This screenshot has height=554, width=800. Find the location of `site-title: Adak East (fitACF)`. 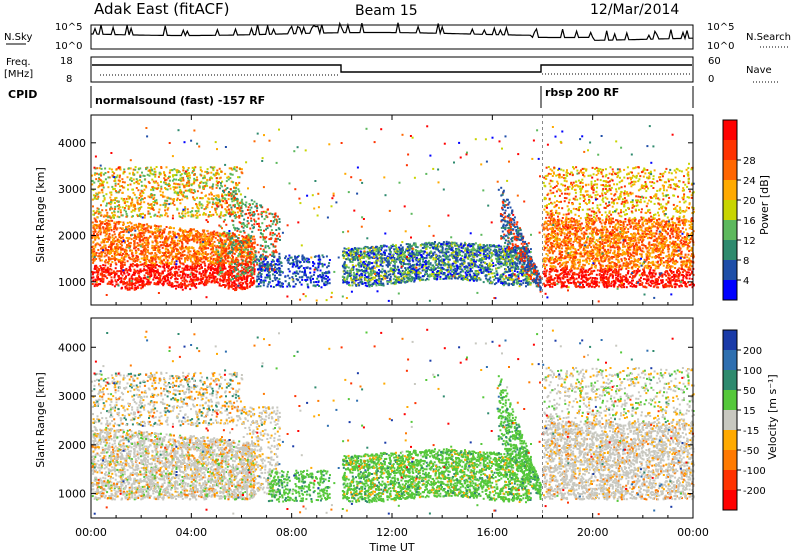

site-title: Adak East (fitACF) is located at coordinates (161, 9).